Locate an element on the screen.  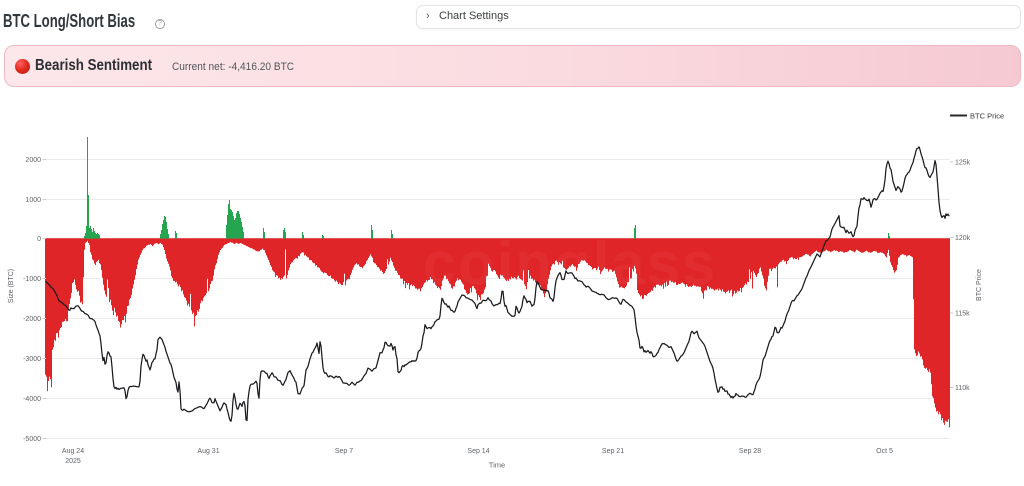
svg-text: -2000 is located at coordinates (32, 319).